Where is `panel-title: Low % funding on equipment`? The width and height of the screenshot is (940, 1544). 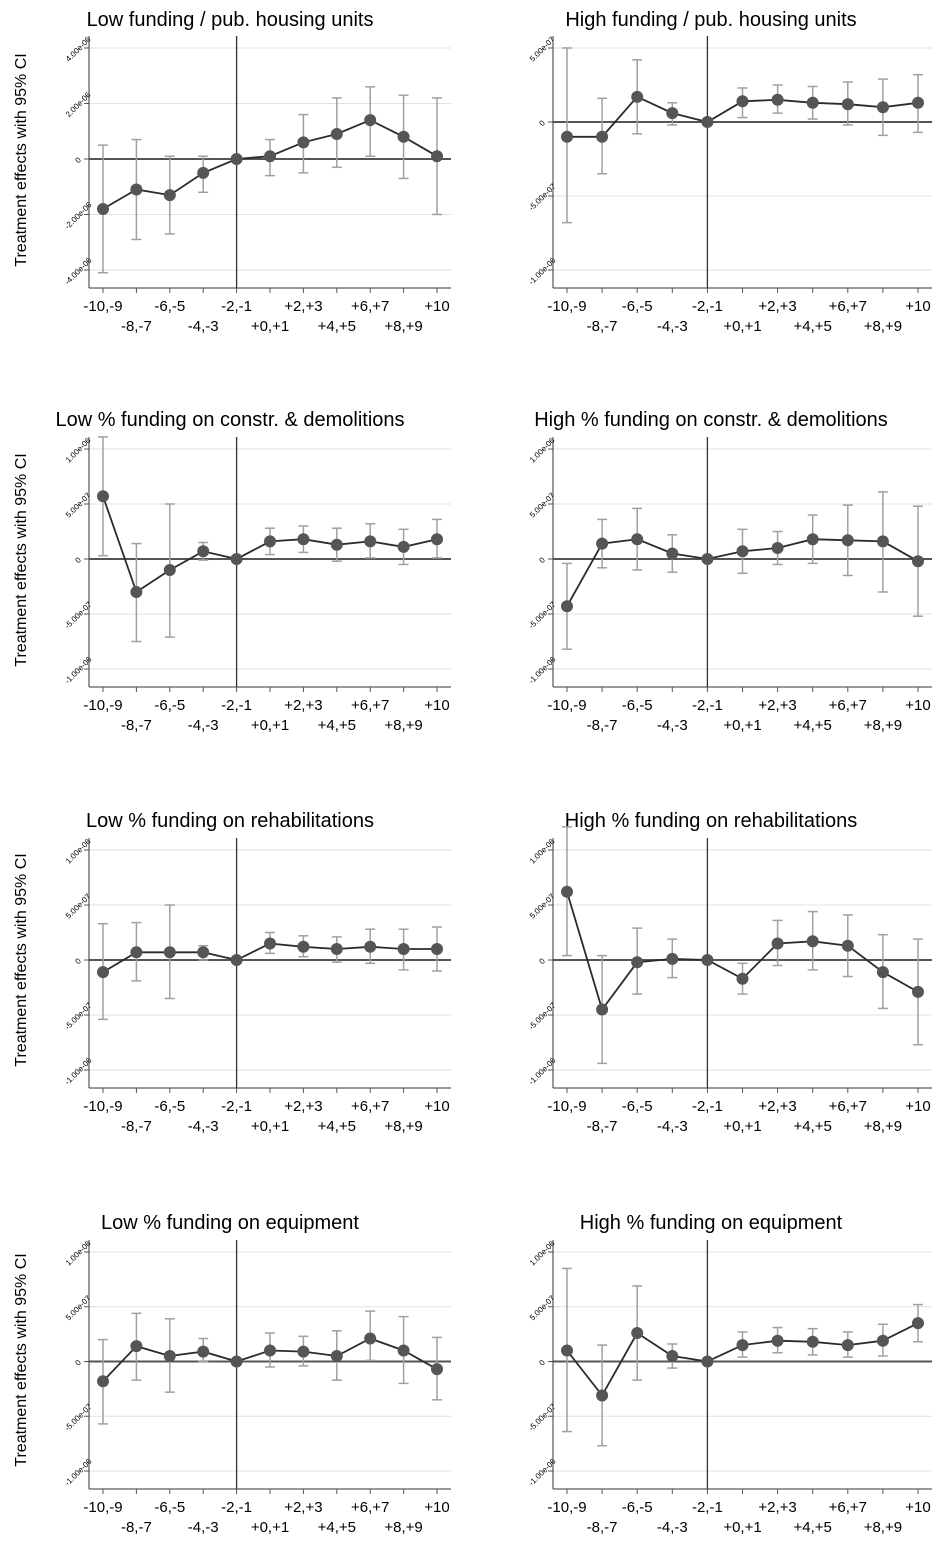 panel-title: Low % funding on equipment is located at coordinates (230, 1223).